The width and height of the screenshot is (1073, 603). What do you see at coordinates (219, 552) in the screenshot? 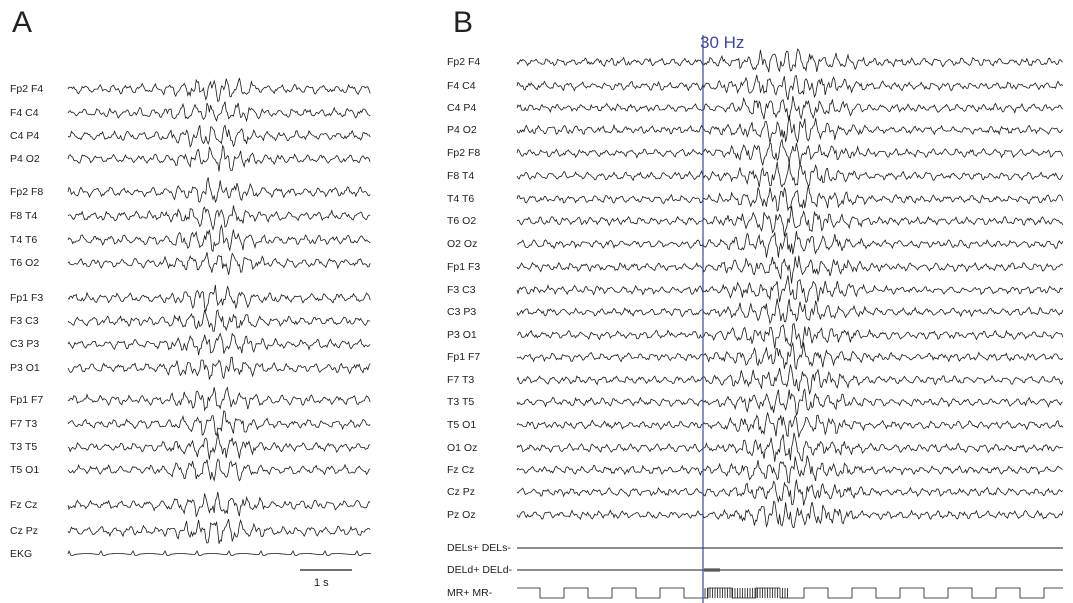
I see `ekg-trace` at bounding box center [219, 552].